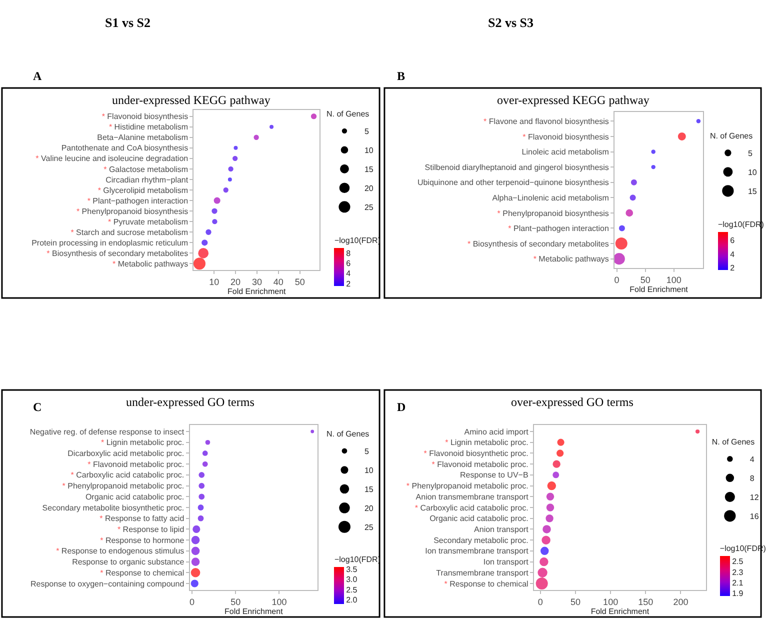 Image resolution: width=776 pixels, height=620 pixels. Describe the element at coordinates (113, 507) in the screenshot. I see `y-tick-label: Secondary metabolite biosynthetic proc.` at that location.